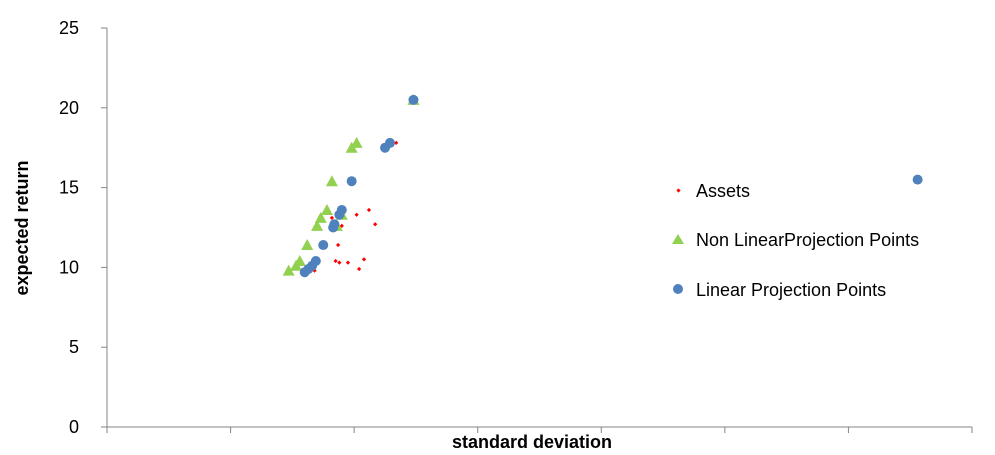 The width and height of the screenshot is (995, 455). What do you see at coordinates (69, 188) in the screenshot?
I see `y-tick-label: 15` at bounding box center [69, 188].